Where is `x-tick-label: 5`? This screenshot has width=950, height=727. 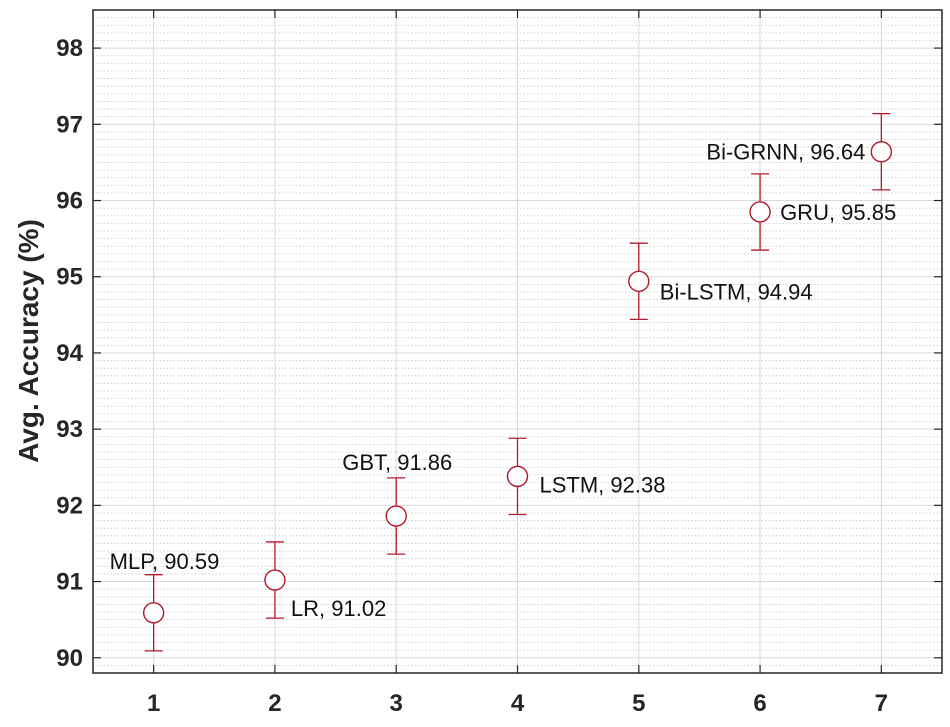 x-tick-label: 5 is located at coordinates (638, 703).